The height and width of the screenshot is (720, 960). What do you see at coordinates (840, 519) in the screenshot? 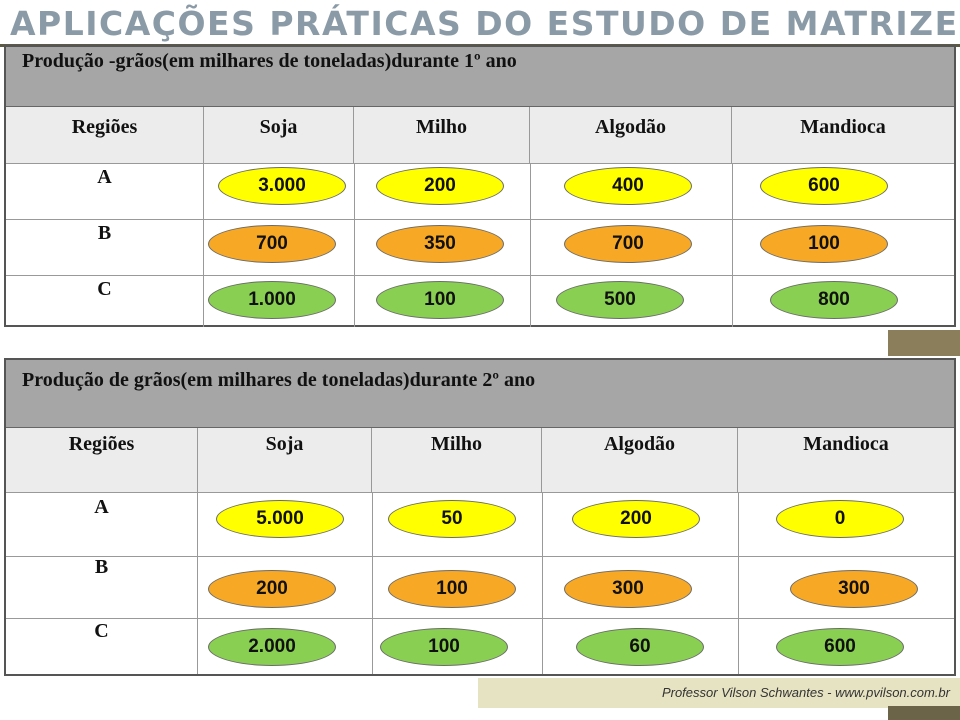
I see `value-oval: 0` at bounding box center [840, 519].